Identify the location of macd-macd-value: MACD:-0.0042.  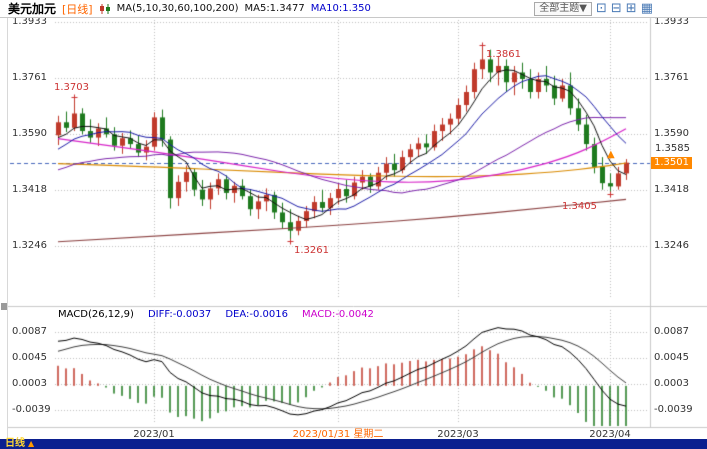
(337, 314).